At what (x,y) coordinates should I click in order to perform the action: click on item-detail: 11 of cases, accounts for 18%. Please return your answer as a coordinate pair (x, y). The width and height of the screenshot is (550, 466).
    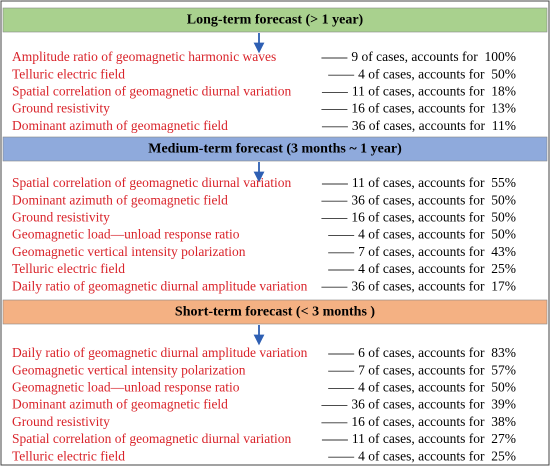
    Looking at the image, I should click on (434, 90).